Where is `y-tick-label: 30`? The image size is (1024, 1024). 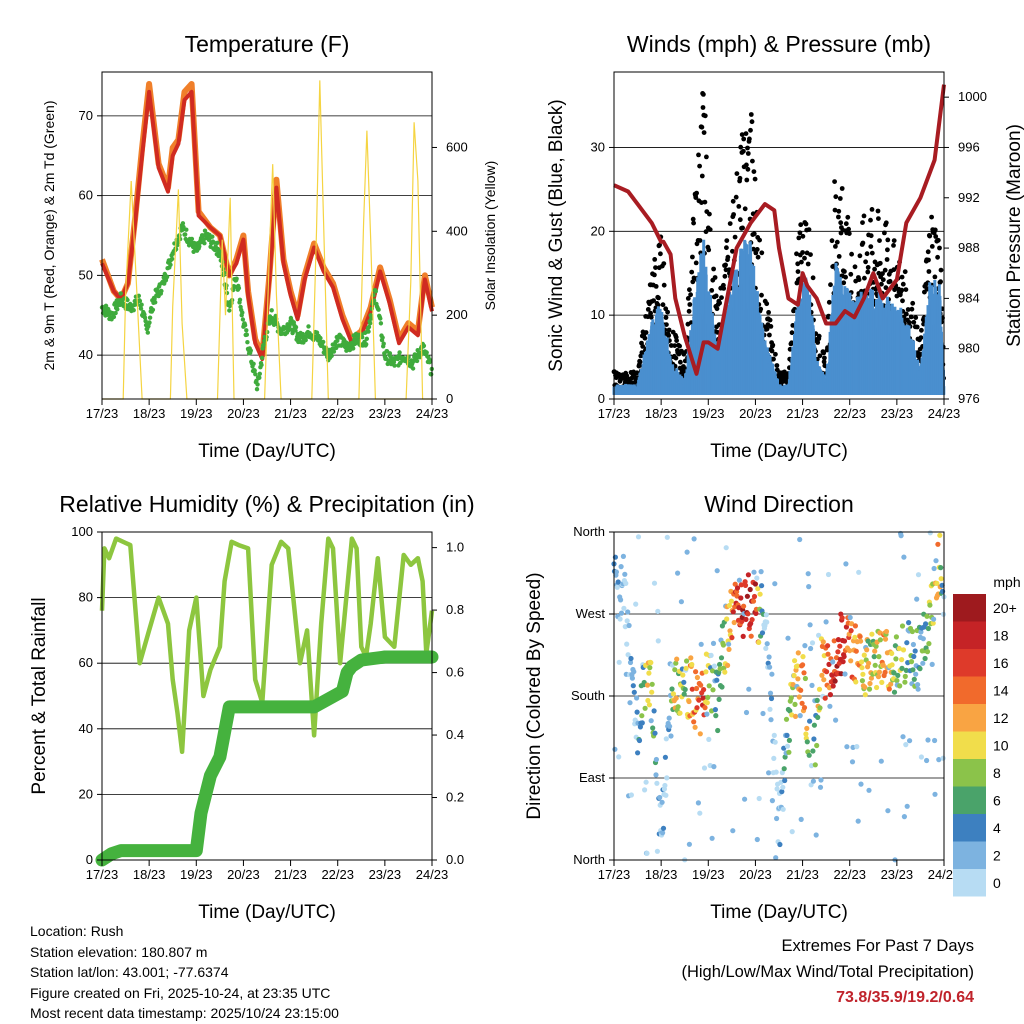 y-tick-label: 30 is located at coordinates (598, 146).